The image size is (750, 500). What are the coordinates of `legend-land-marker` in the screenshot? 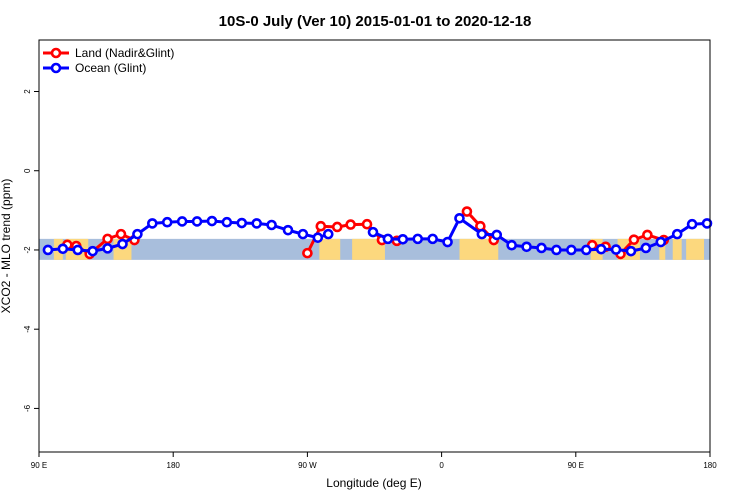 It's located at (56, 53).